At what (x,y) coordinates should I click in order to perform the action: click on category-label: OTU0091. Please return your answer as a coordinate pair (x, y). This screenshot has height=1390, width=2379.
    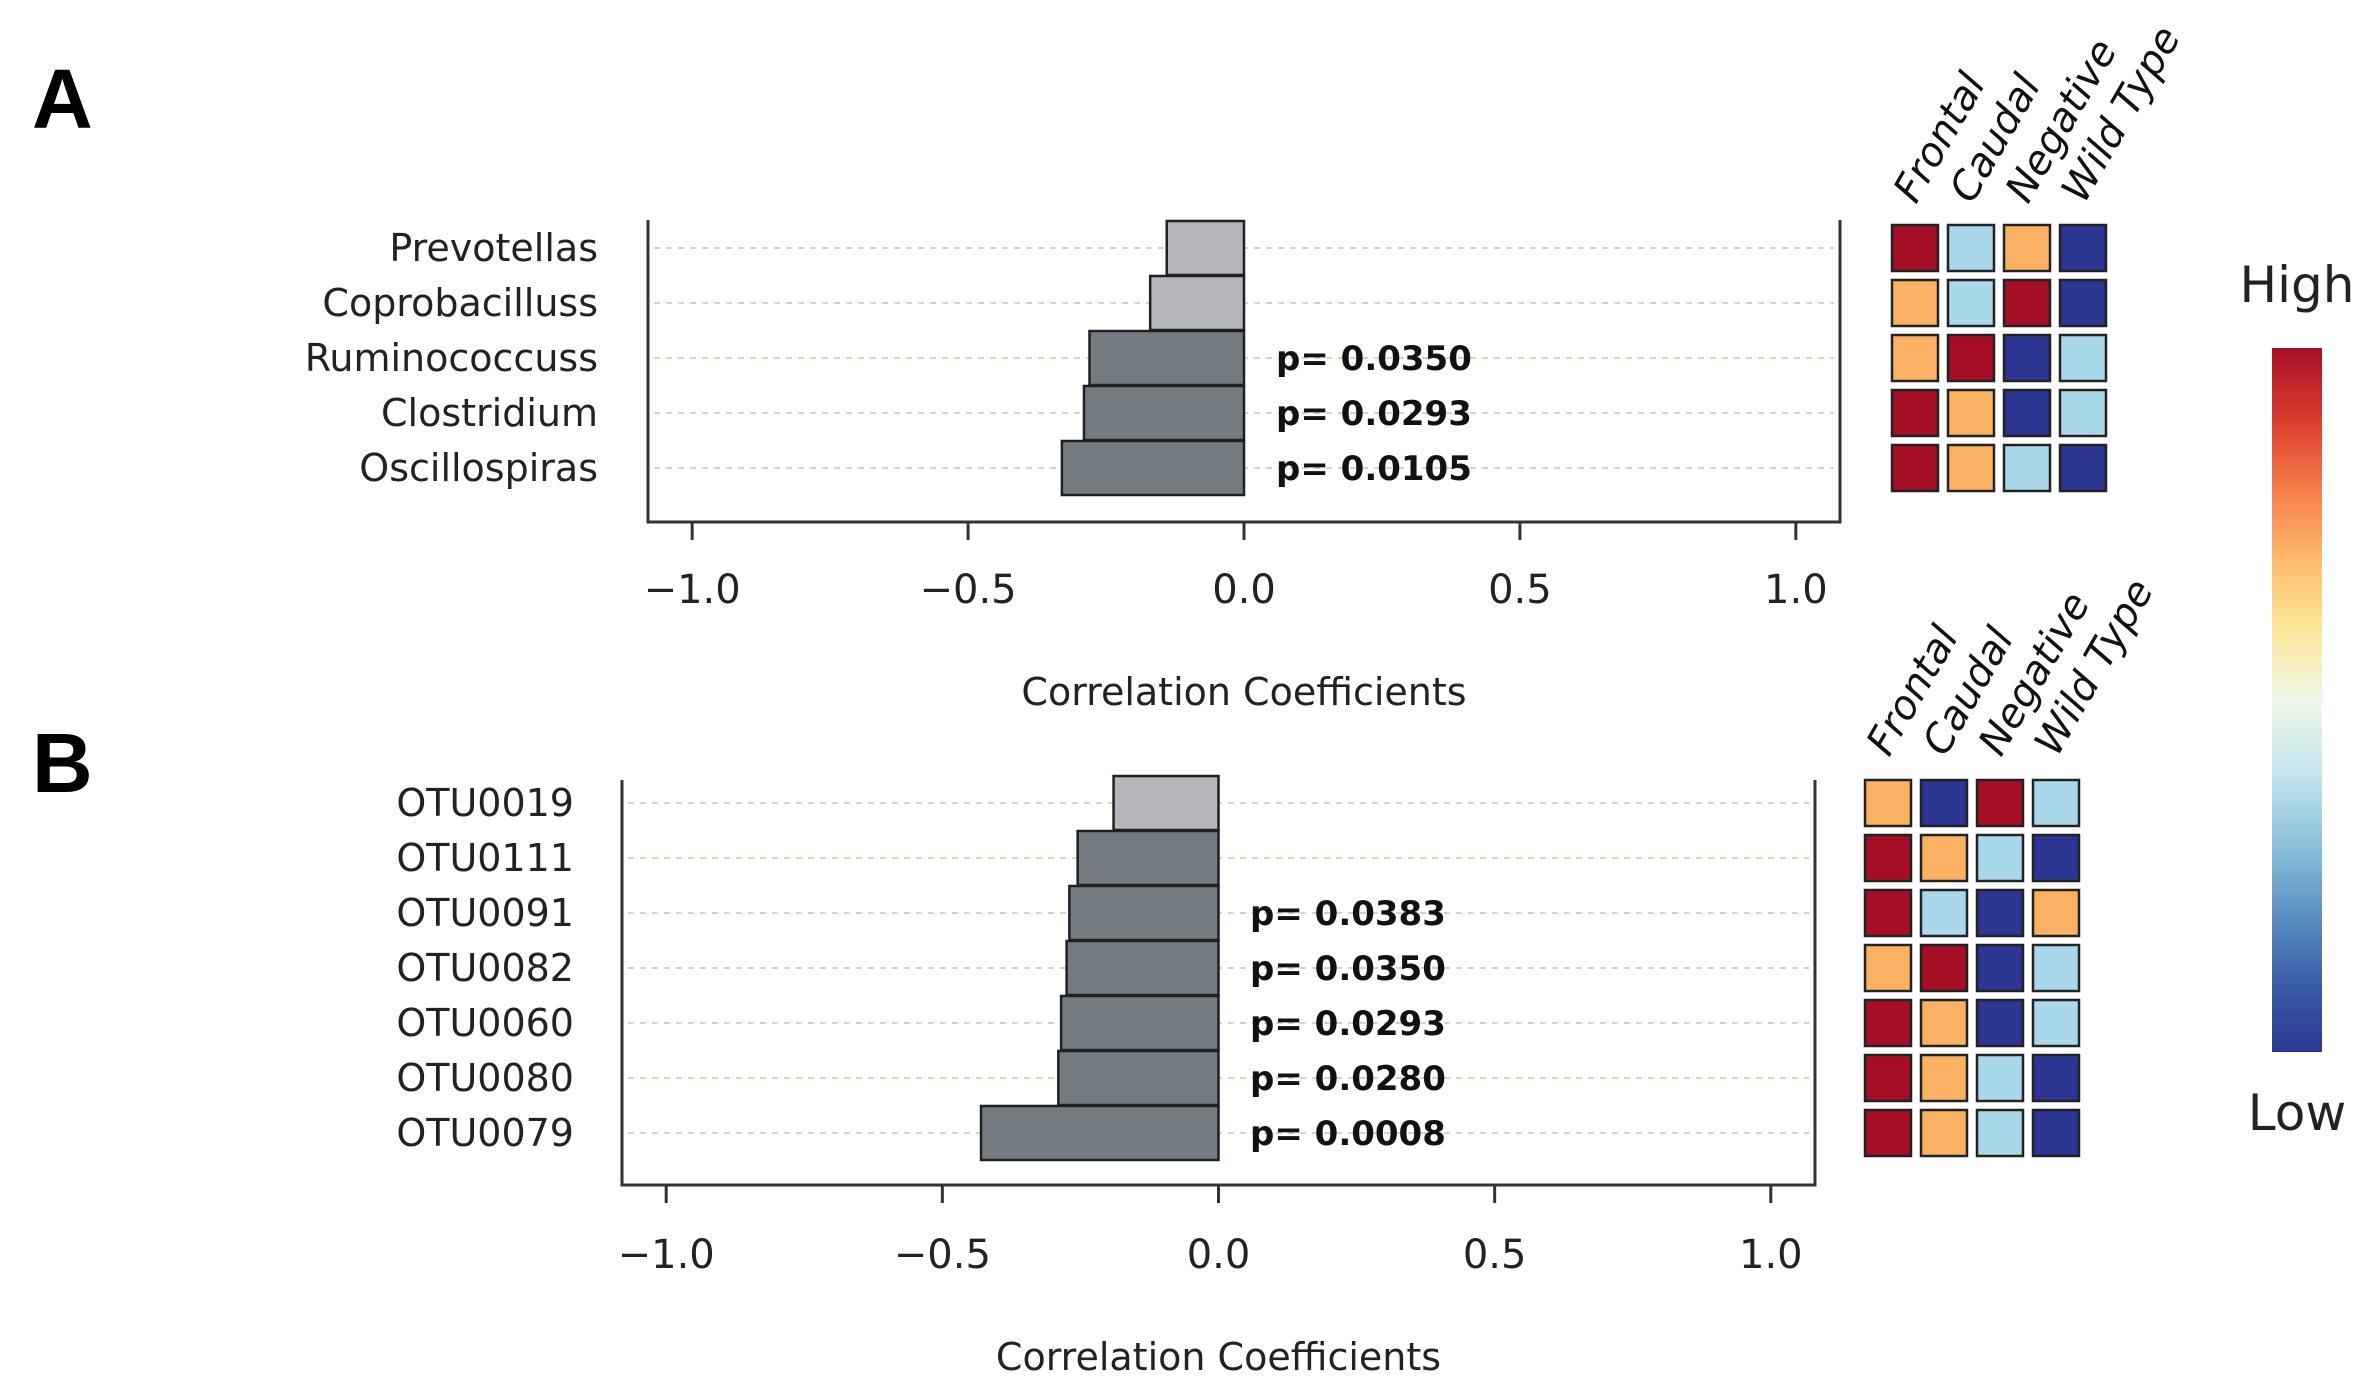
    Looking at the image, I should click on (485, 913).